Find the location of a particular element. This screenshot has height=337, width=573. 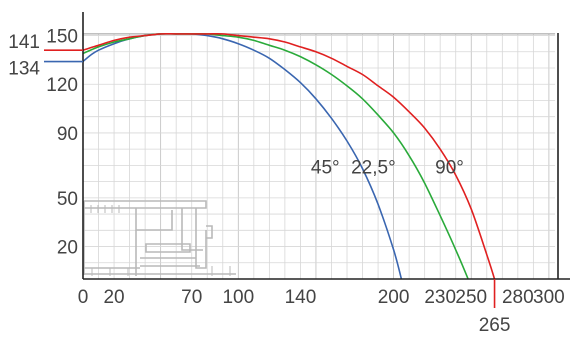

angle-labels: 45° 22,5° 90° is located at coordinates (387, 168).